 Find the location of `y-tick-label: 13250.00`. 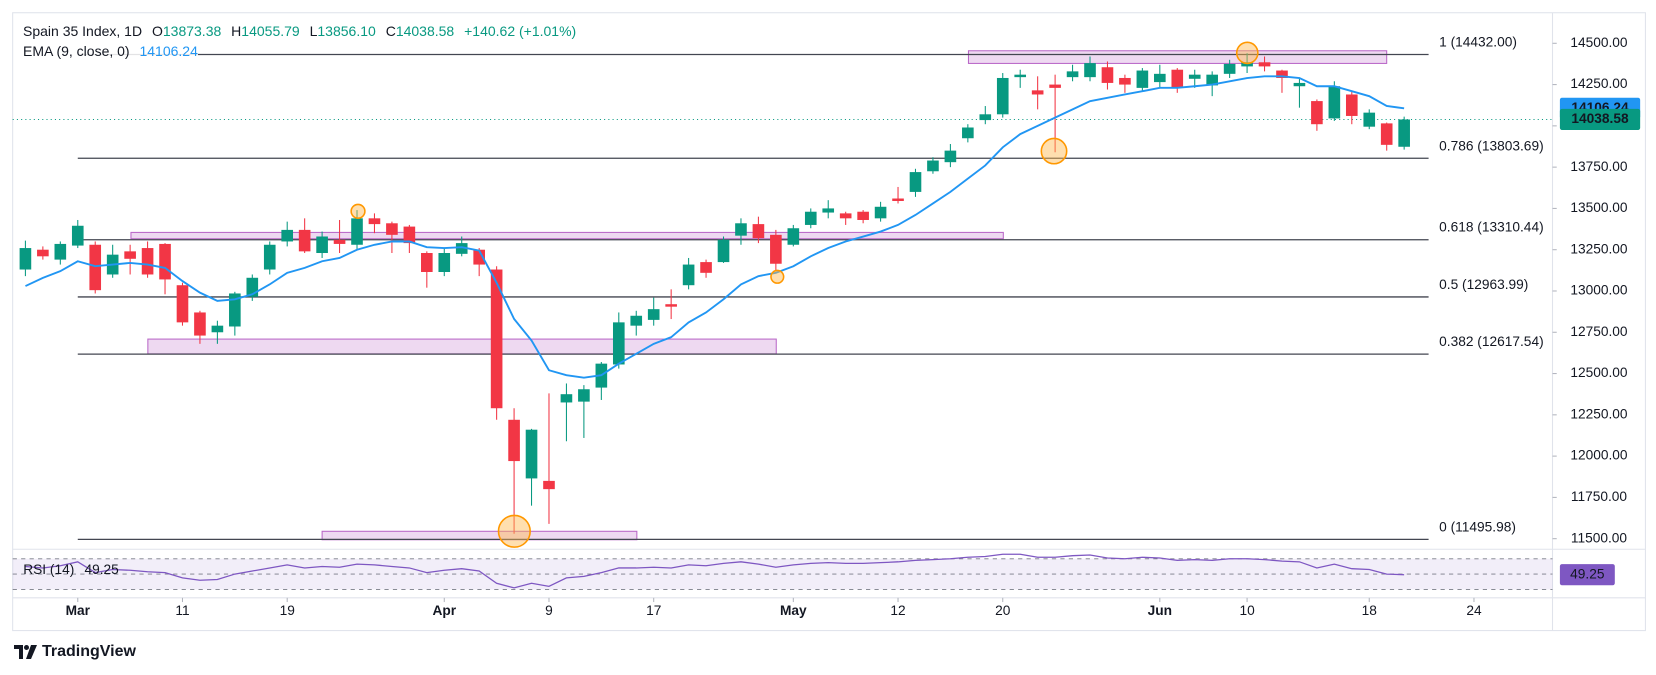

y-tick-label: 13250.00 is located at coordinates (1599, 248).